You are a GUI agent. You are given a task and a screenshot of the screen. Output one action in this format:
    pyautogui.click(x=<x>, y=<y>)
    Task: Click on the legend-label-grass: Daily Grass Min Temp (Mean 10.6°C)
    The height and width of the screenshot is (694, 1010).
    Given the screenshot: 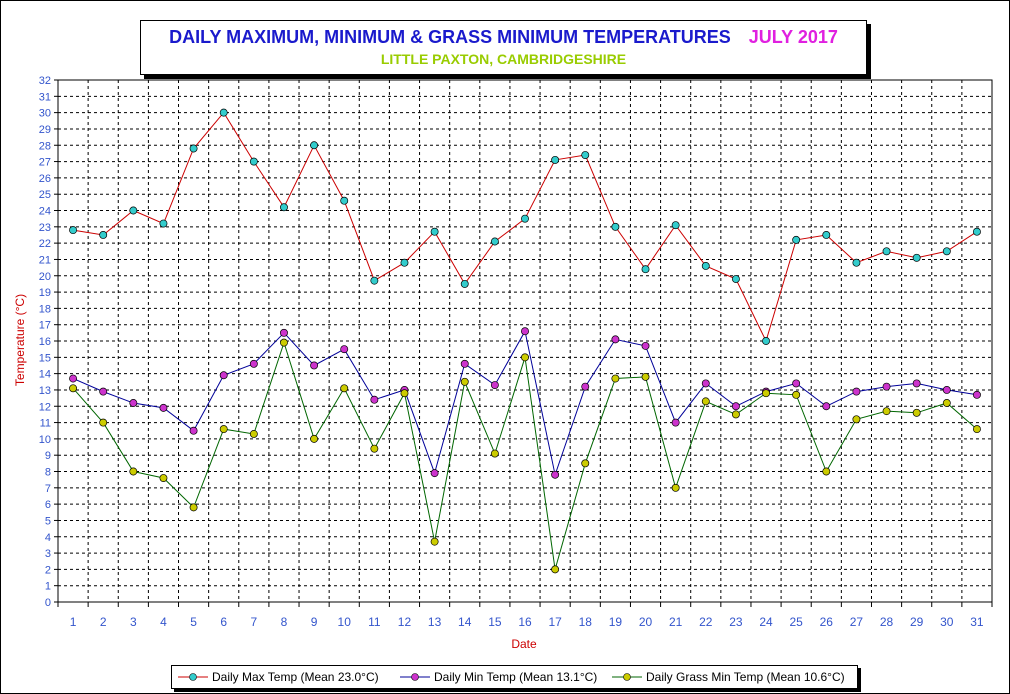 What is the action you would take?
    pyautogui.click(x=745, y=677)
    